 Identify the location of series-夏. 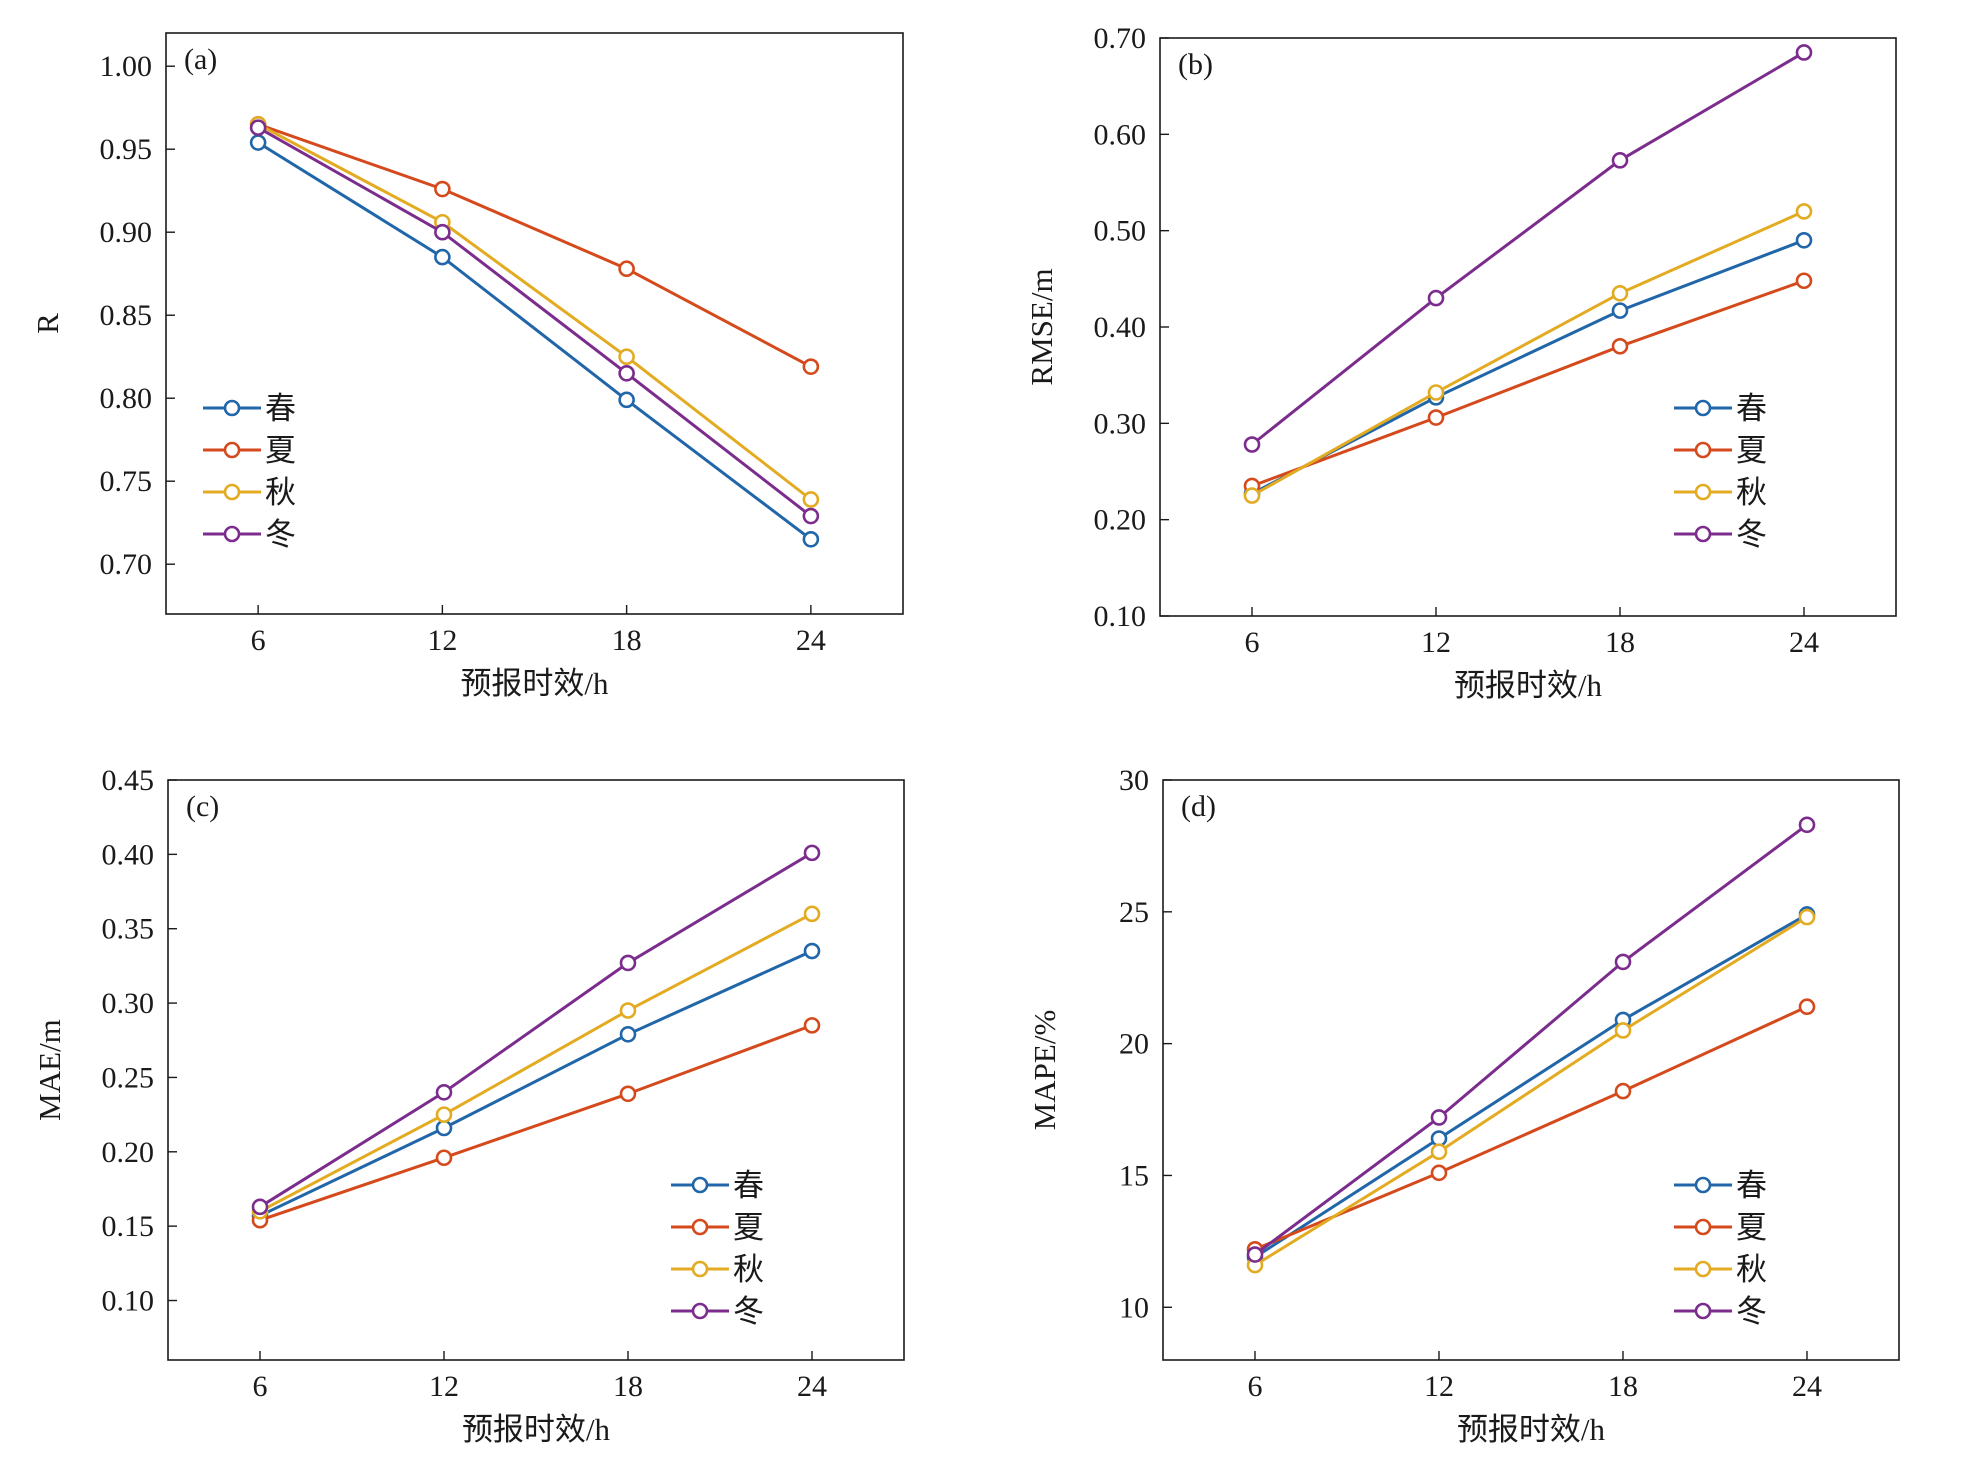
(534, 245).